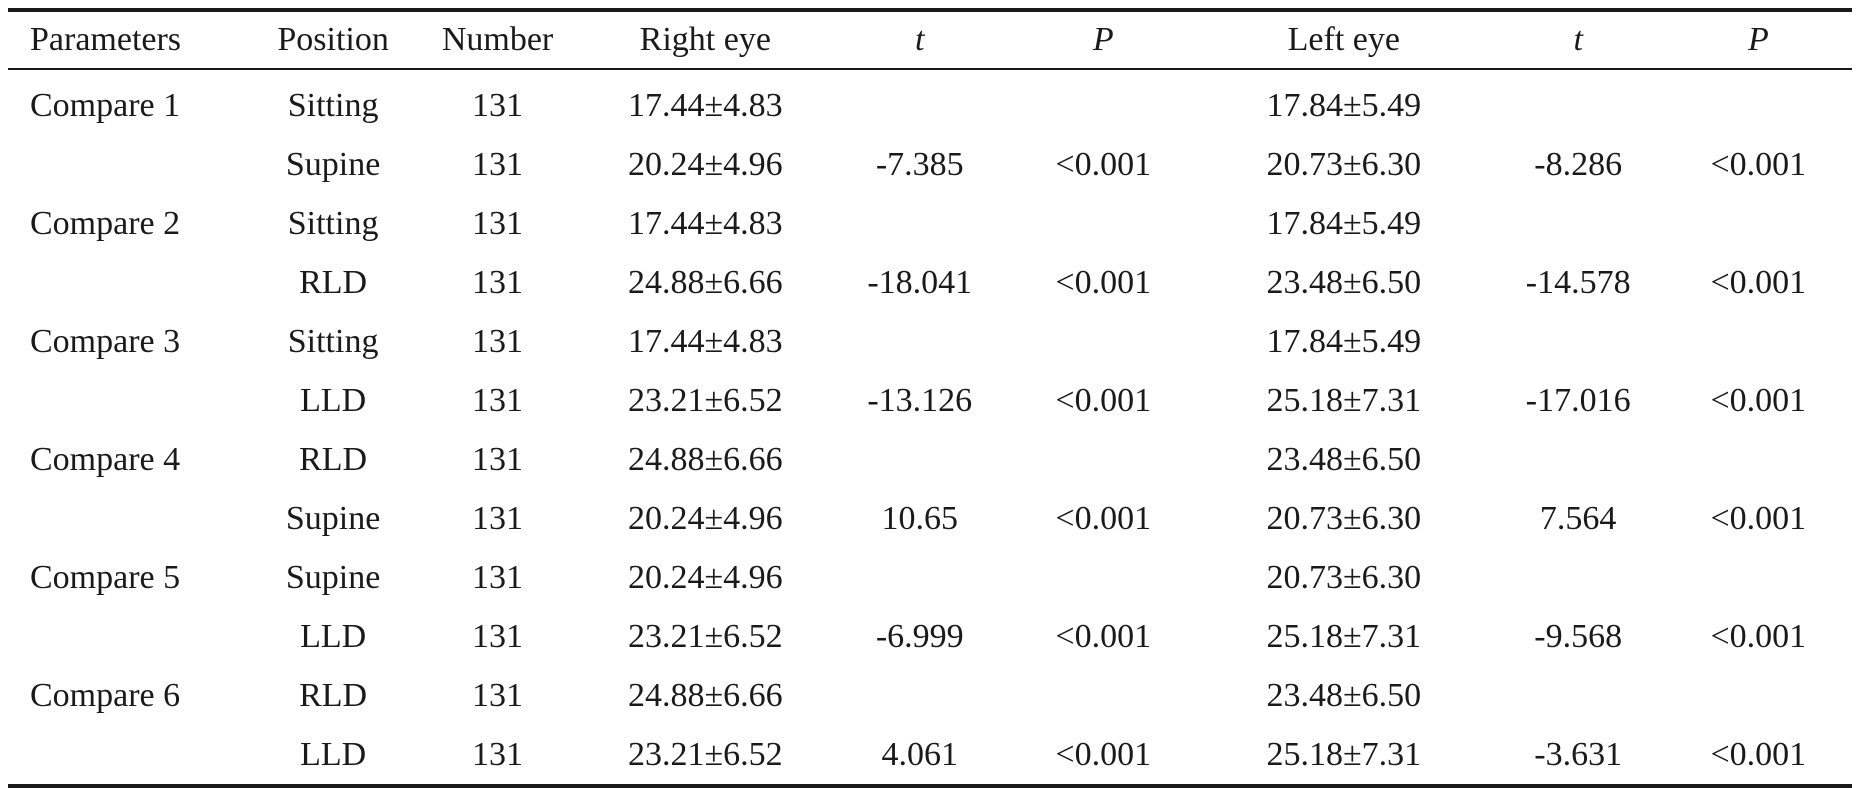  What do you see at coordinates (105, 577) in the screenshot?
I see `cell-parameters: Compare 5` at bounding box center [105, 577].